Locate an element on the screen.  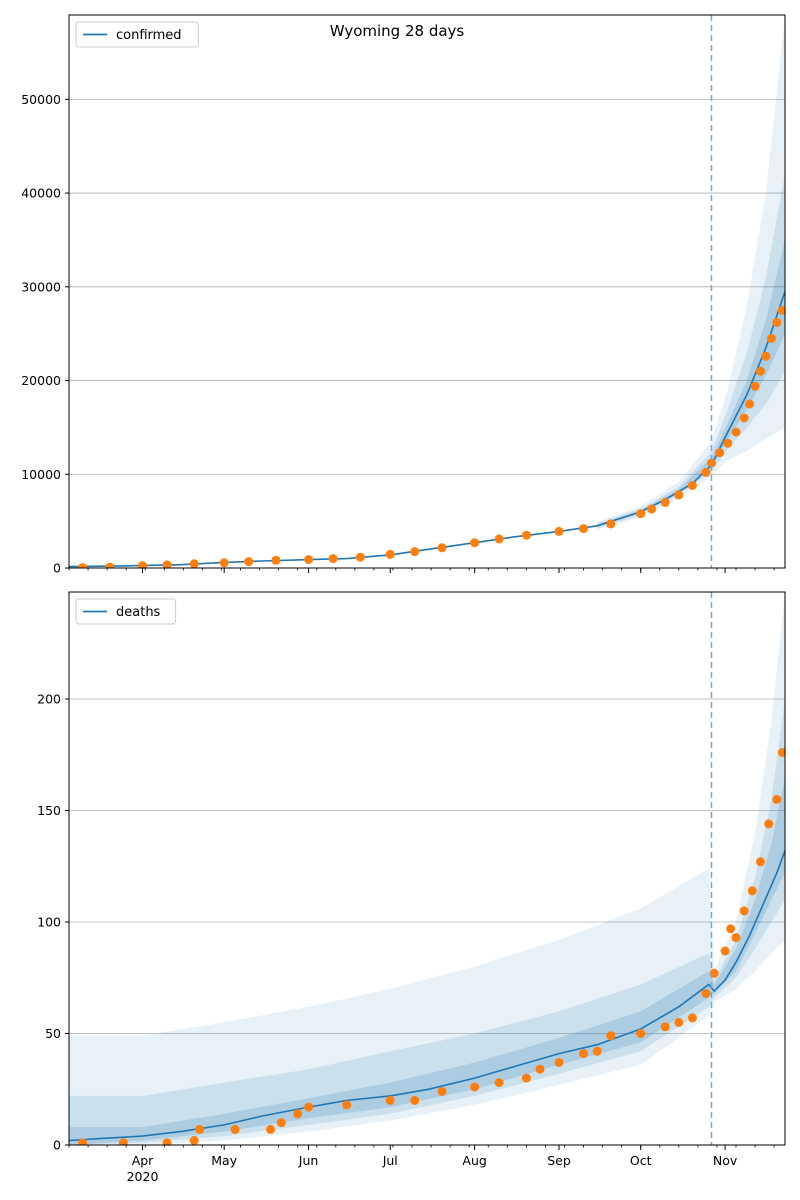
y-tick-label: 30000 is located at coordinates (41, 286).